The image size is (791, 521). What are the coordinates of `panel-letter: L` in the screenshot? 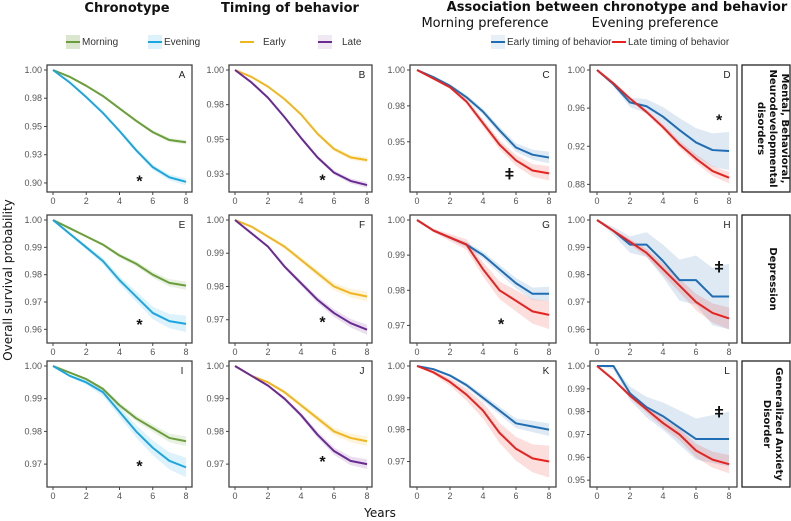 It's located at (727, 371).